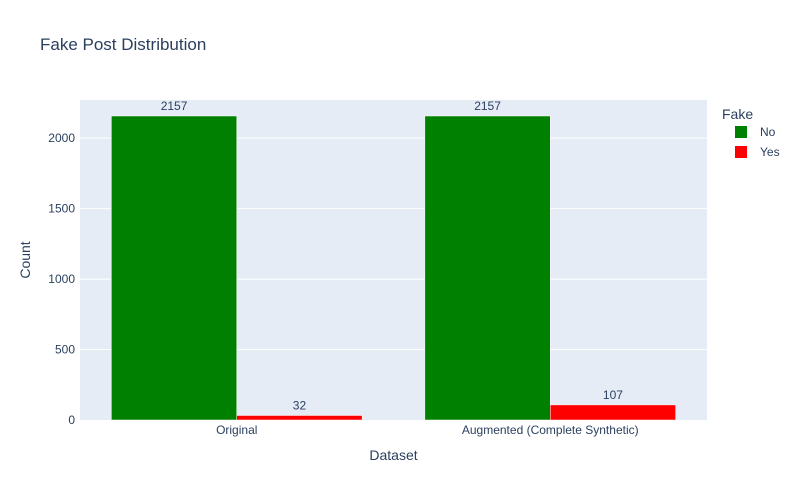  I want to click on legend-label-no: No, so click(768, 132).